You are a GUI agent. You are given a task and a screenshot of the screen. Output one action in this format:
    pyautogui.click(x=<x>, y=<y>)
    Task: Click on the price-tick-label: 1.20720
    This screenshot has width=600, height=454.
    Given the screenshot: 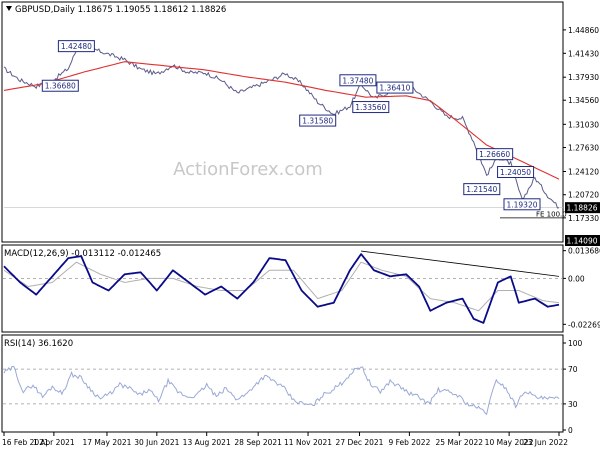 What is the action you would take?
    pyautogui.click(x=583, y=195)
    